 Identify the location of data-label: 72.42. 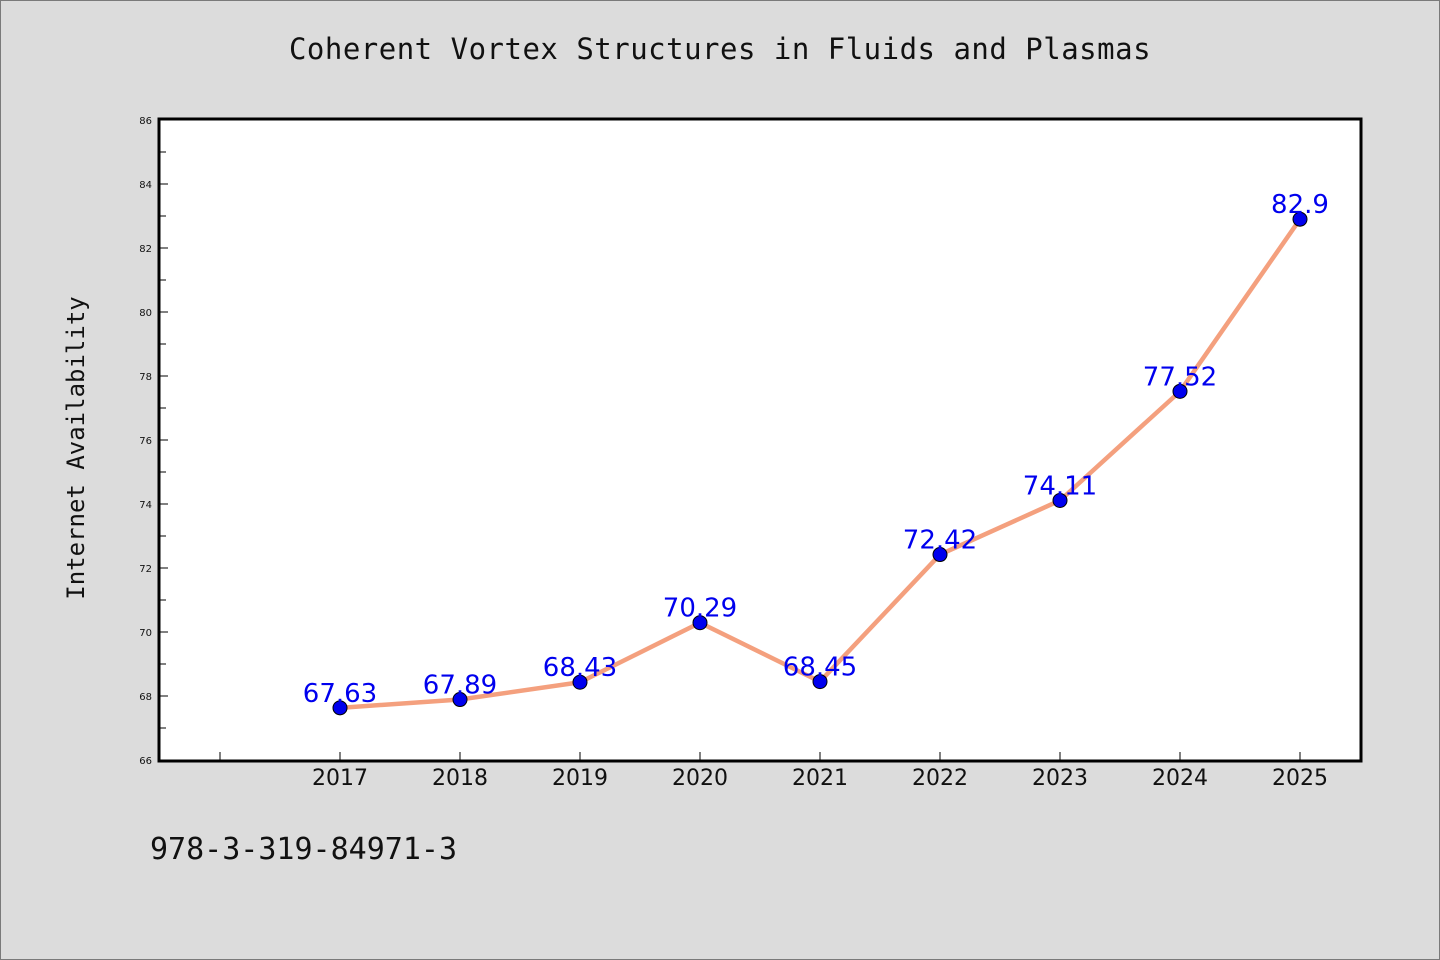
(940, 541).